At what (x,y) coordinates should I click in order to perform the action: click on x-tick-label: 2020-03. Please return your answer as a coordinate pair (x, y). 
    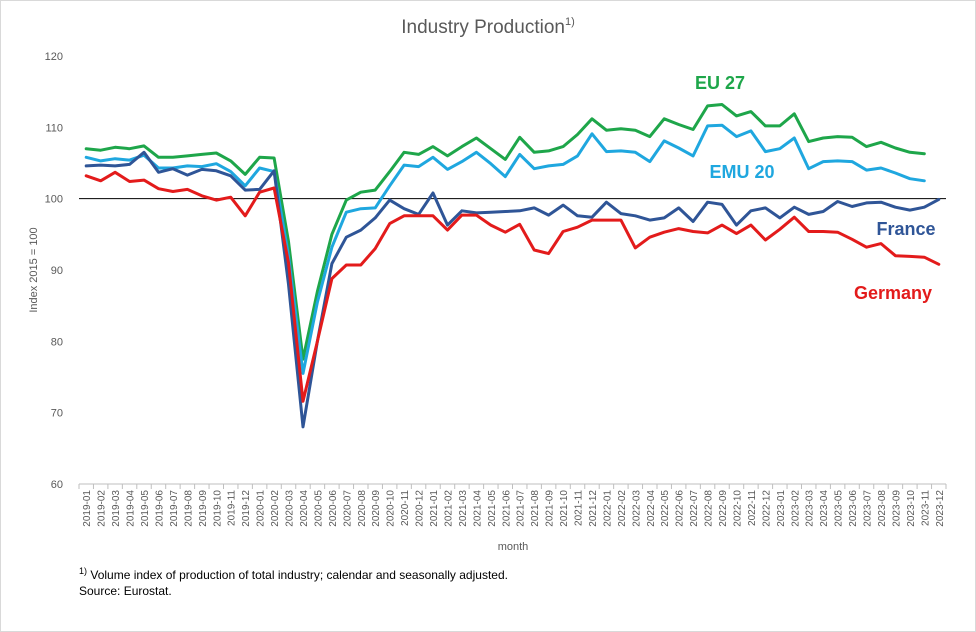
    Looking at the image, I should click on (290, 508).